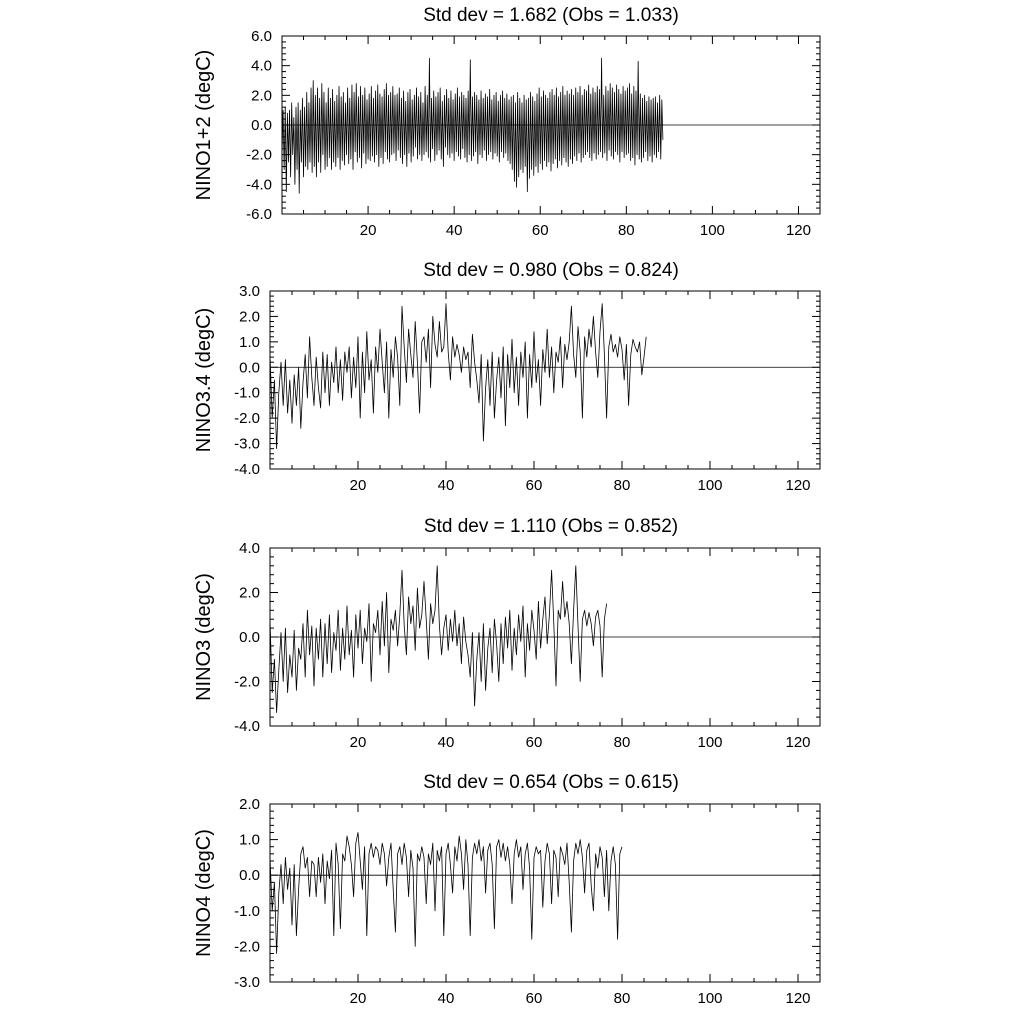 The image size is (1024, 1024). What do you see at coordinates (249, 291) in the screenshot?
I see `y-tick-label: 3.0` at bounding box center [249, 291].